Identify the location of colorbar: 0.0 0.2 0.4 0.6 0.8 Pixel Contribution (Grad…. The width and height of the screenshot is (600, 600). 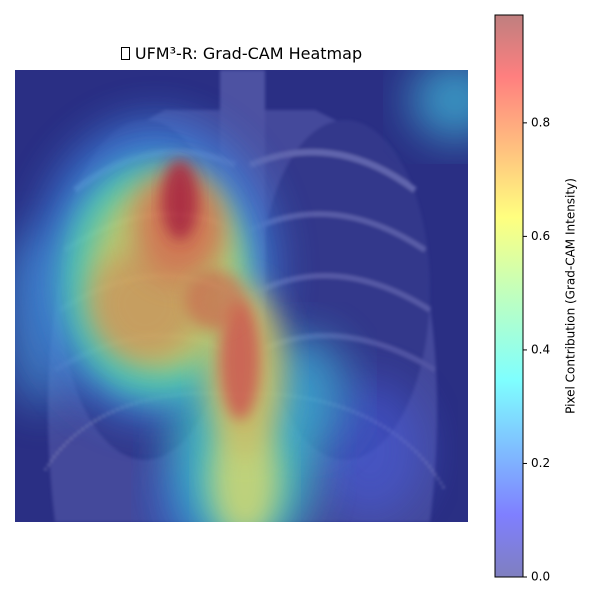
(536, 299).